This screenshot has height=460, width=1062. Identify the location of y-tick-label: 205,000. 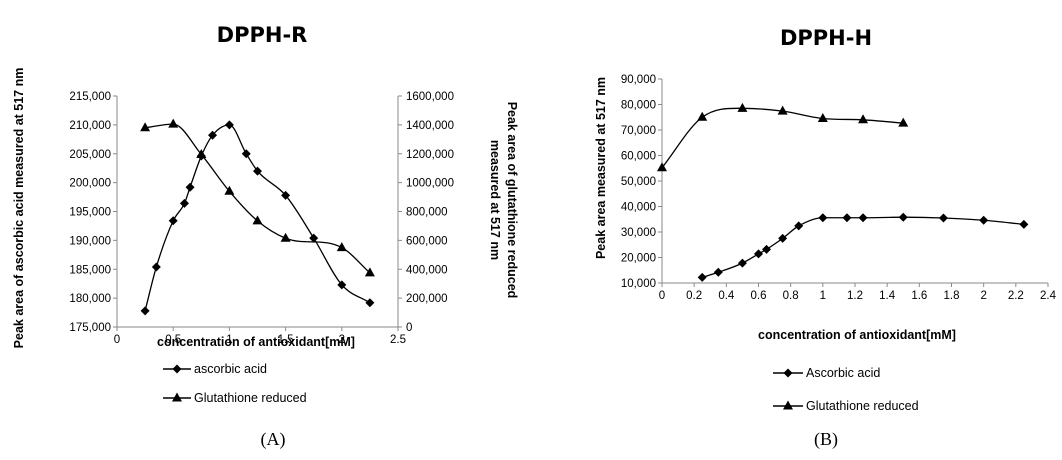
(90, 155).